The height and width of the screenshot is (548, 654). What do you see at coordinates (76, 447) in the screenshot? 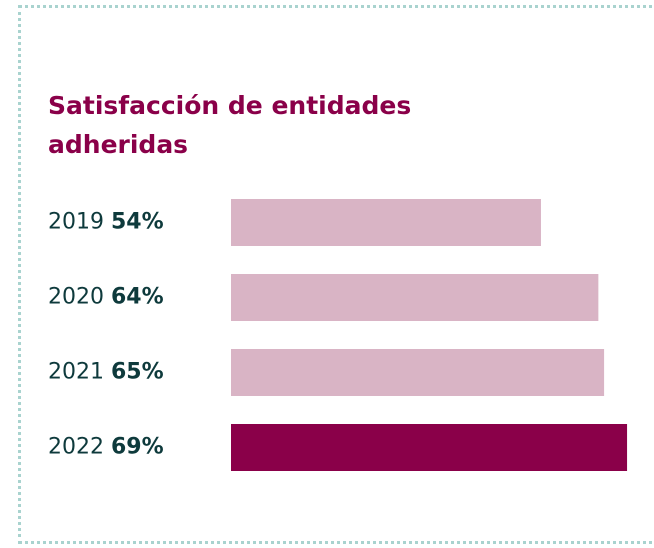
I see `category-label: 2022` at bounding box center [76, 447].